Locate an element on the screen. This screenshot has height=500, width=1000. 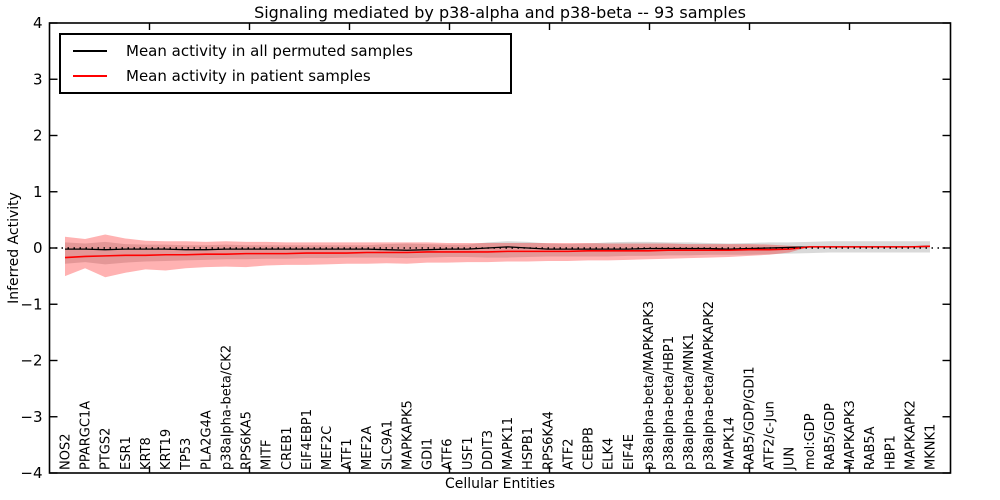
x-tick-label: ELK4 is located at coordinates (609, 454).